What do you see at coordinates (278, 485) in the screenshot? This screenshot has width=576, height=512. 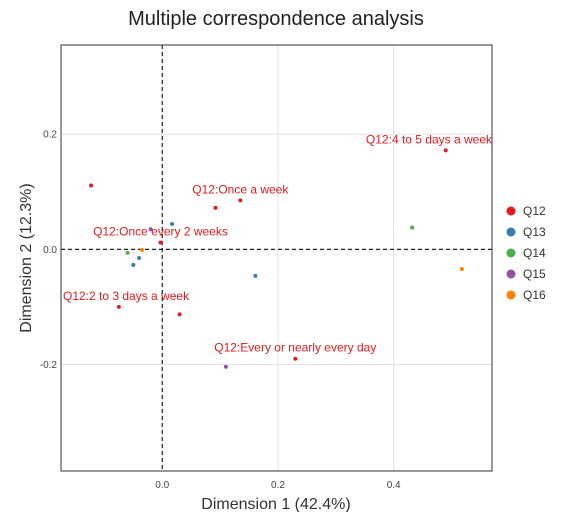 I see `x-tick-label: 0.2` at bounding box center [278, 485].